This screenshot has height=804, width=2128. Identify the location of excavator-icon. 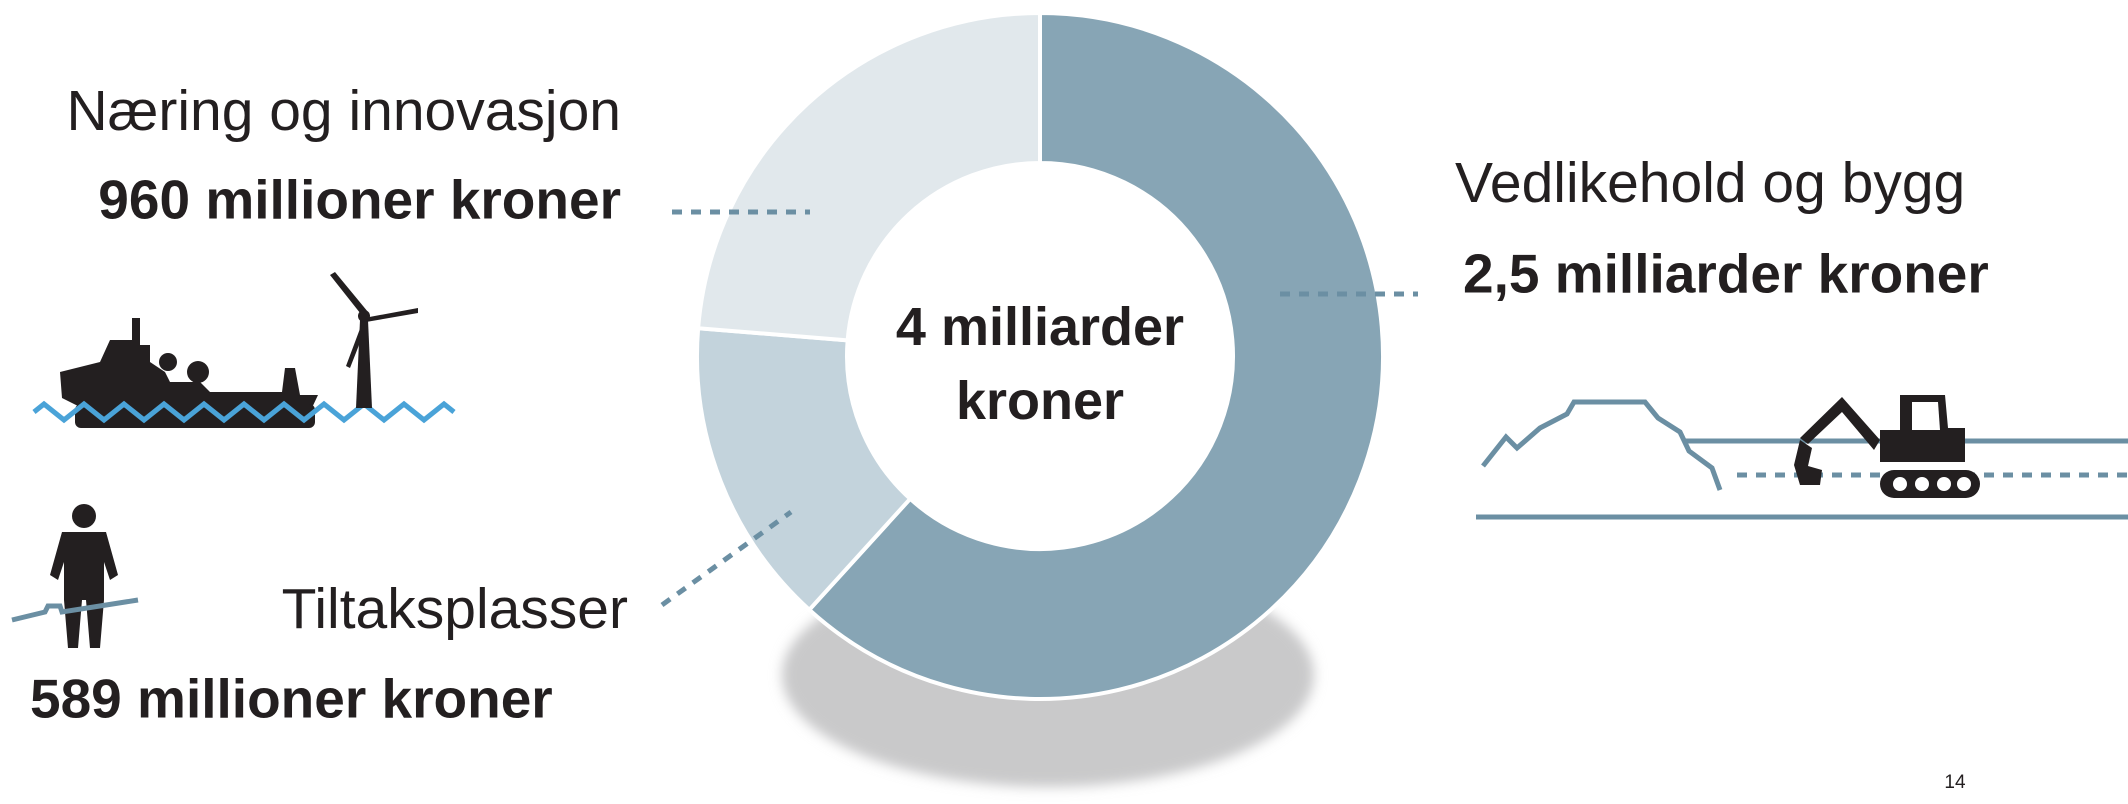
(1887, 446).